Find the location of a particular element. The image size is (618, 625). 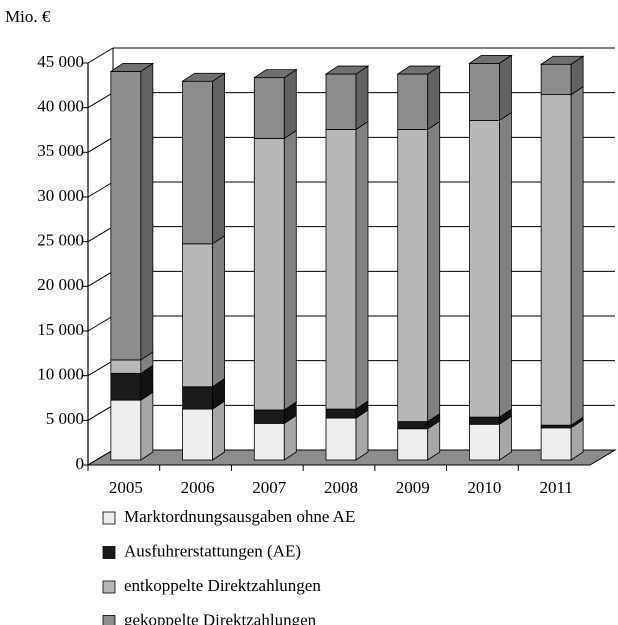

x-tick-label: 2009 is located at coordinates (413, 487).